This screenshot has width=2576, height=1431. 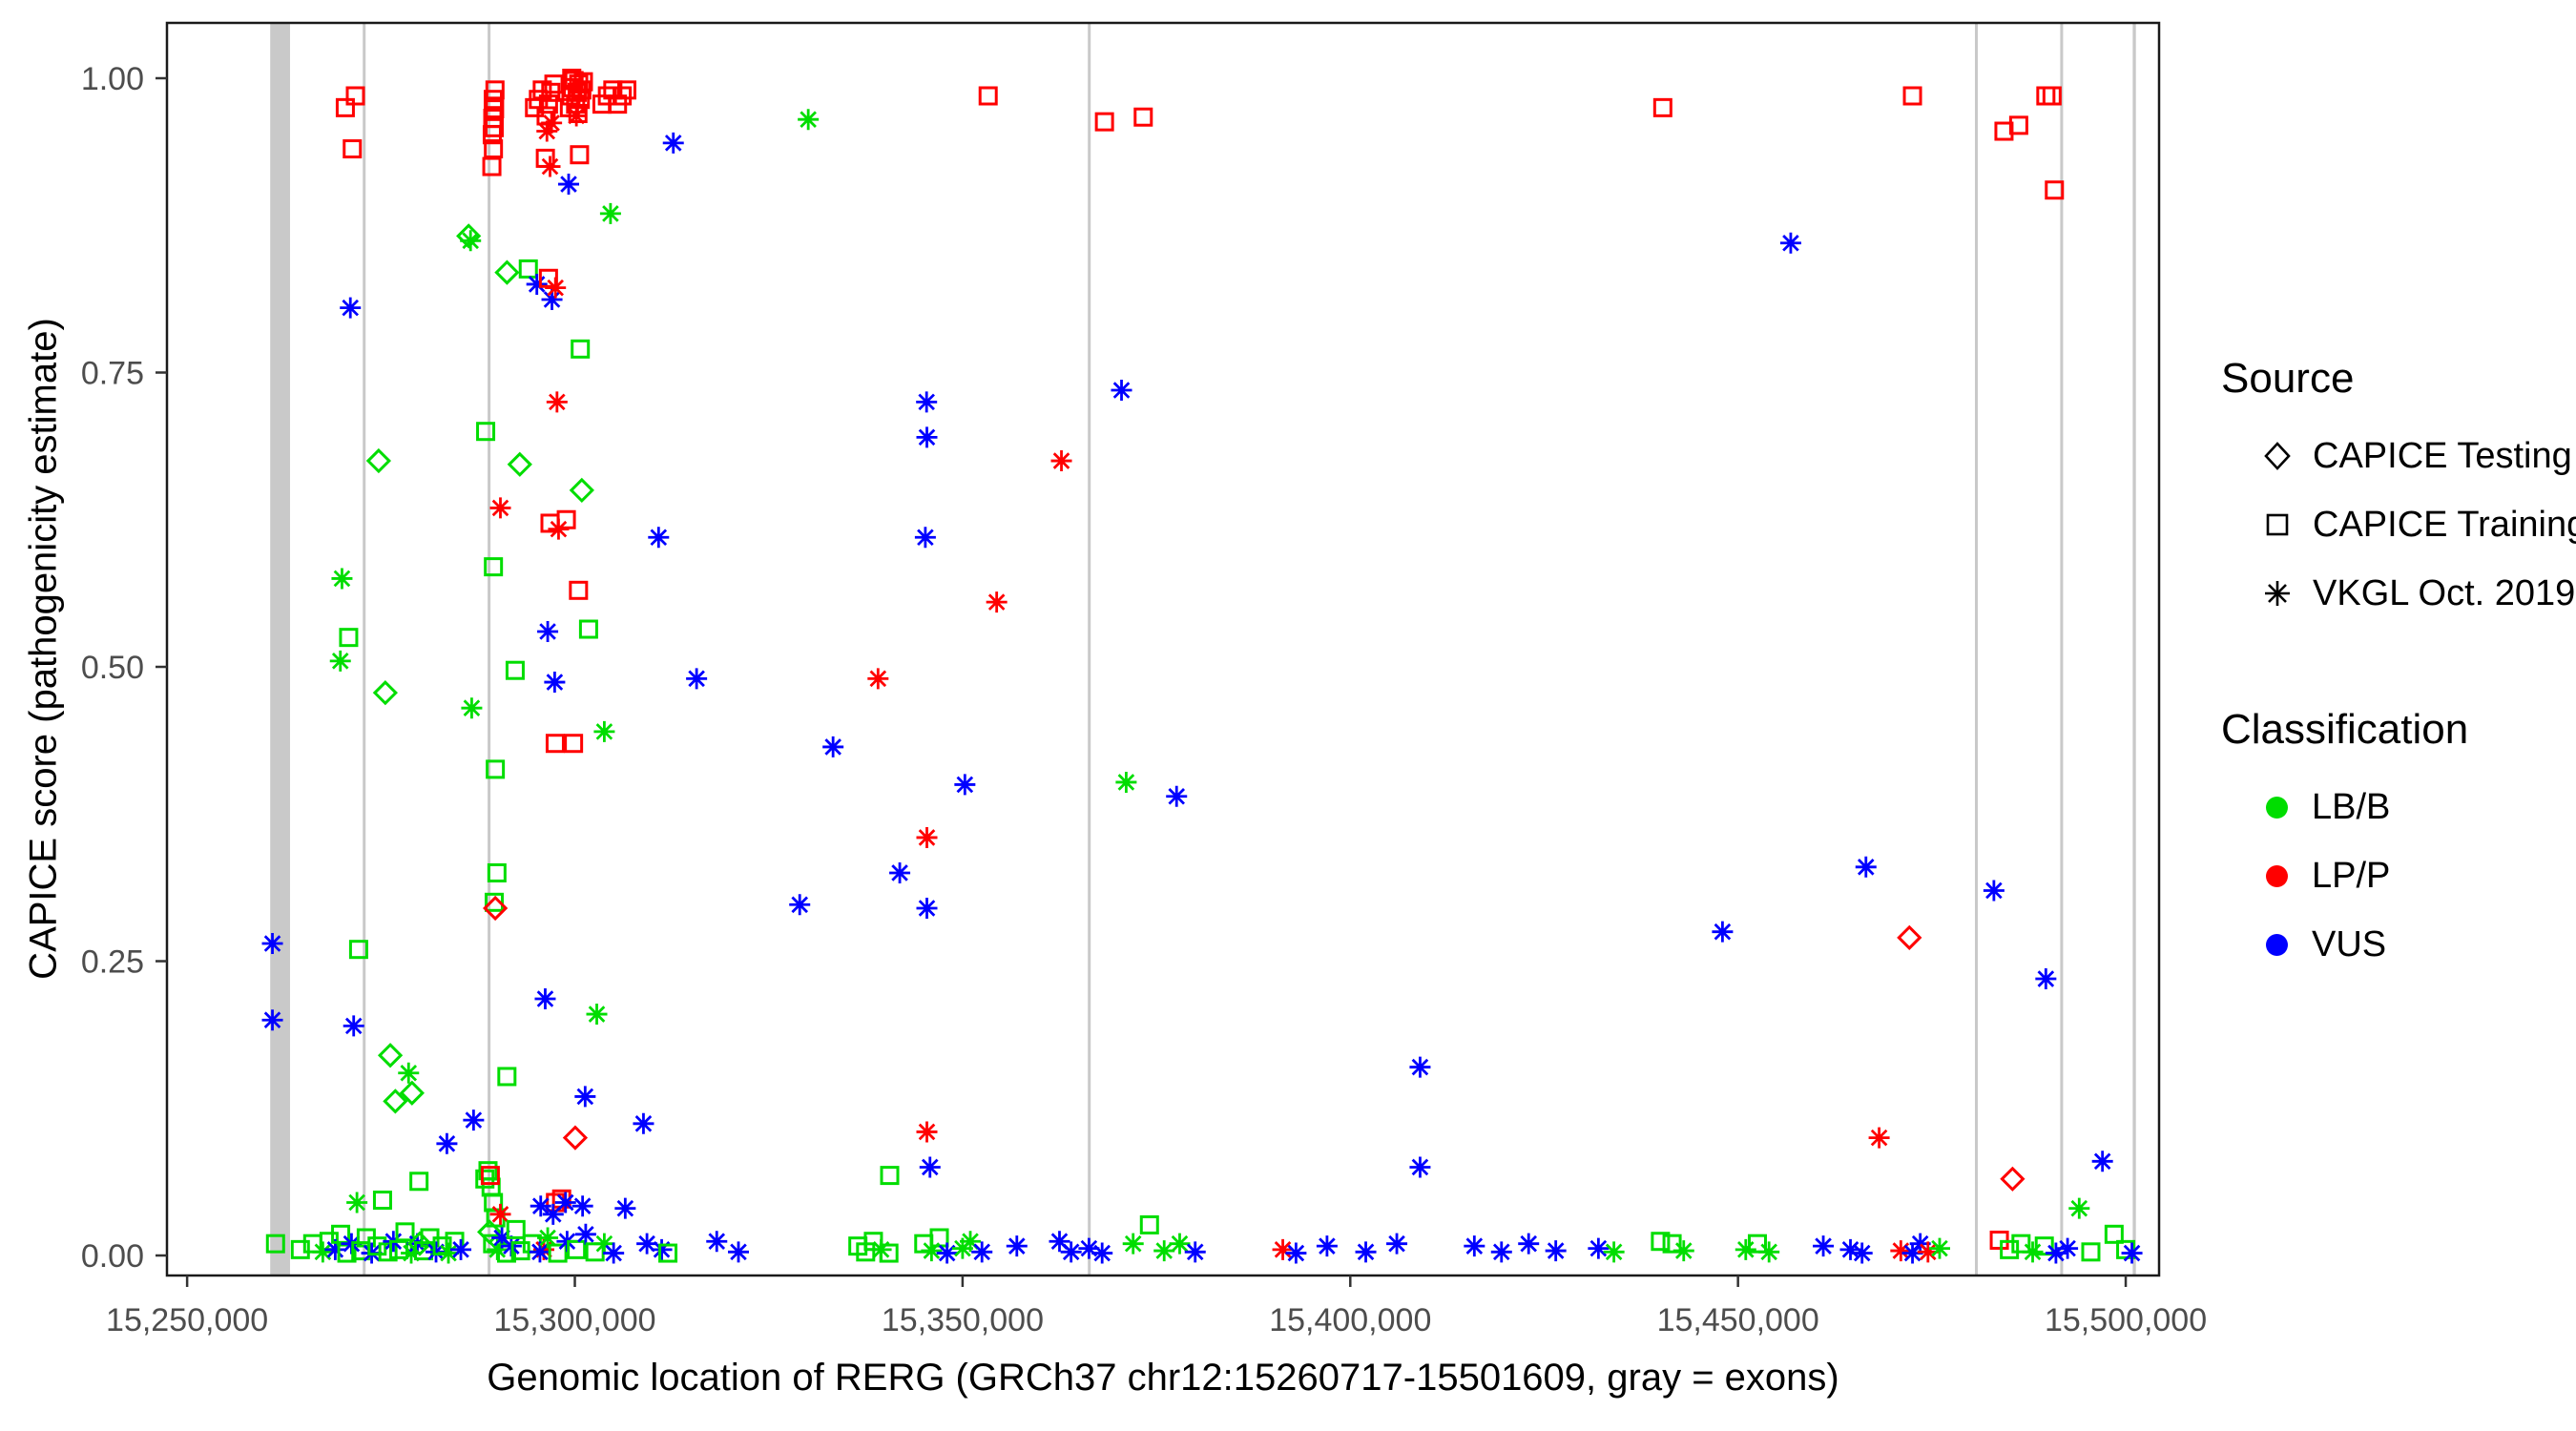 What do you see at coordinates (112, 962) in the screenshot?
I see `y-tick-label: 0.25` at bounding box center [112, 962].